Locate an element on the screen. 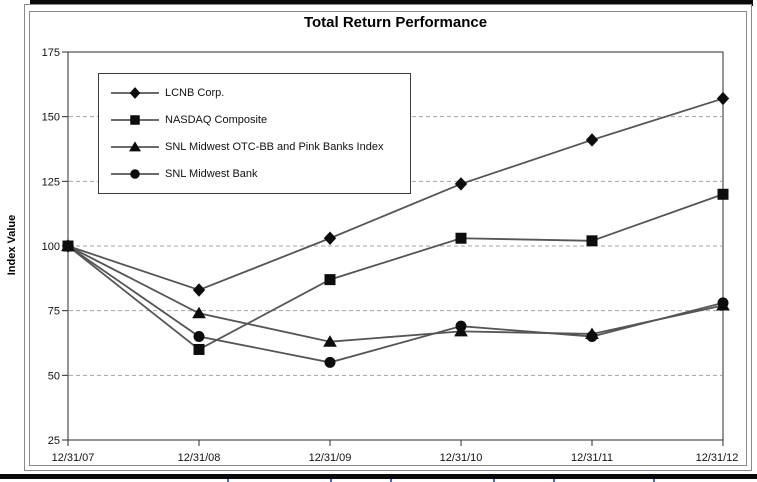 The width and height of the screenshot is (757, 482). legend-label: LCNB Corp. is located at coordinates (195, 92).